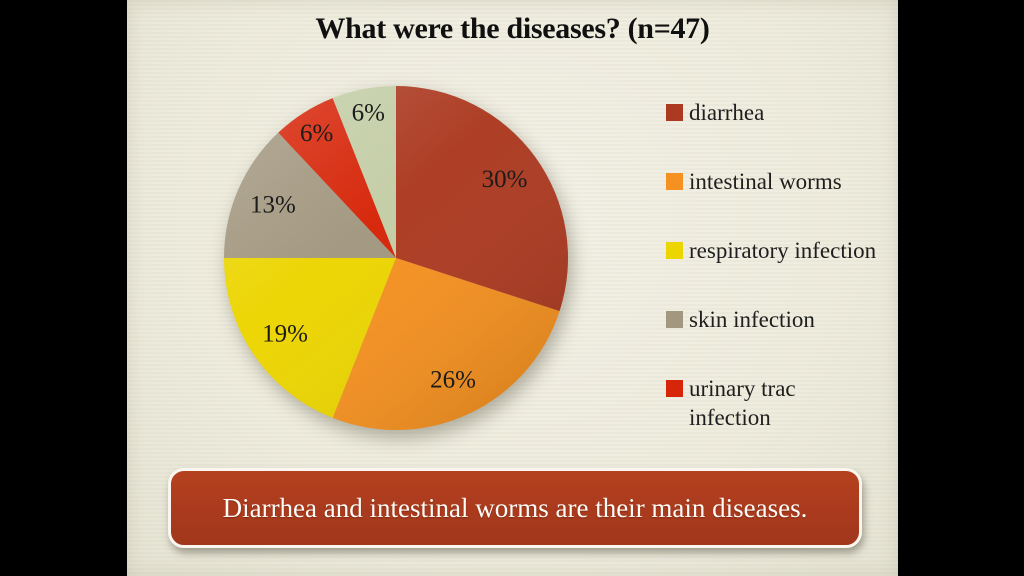 This screenshot has height=576, width=1024. I want to click on letterbox-bar-right, so click(961, 288).